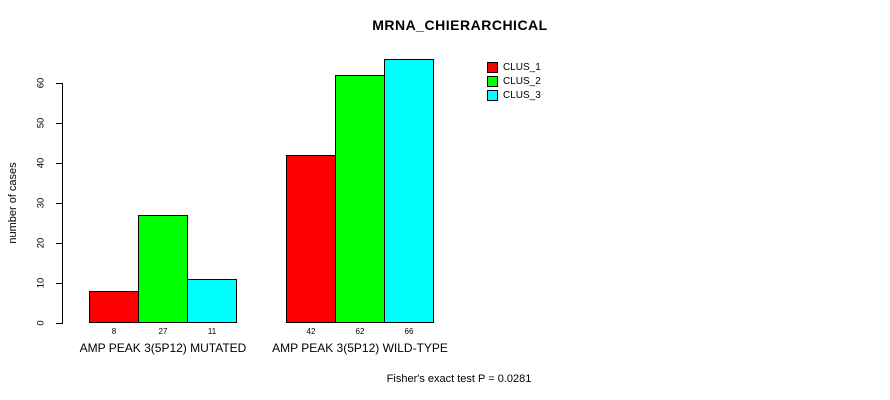 The image size is (890, 400). I want to click on legend-label: CLUS_3, so click(522, 95).